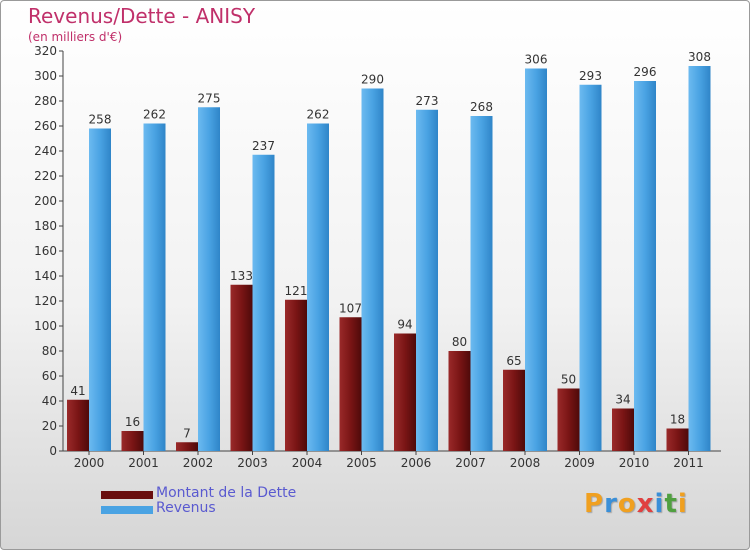 The width and height of the screenshot is (750, 550). I want to click on logo-letter: t, so click(671, 504).